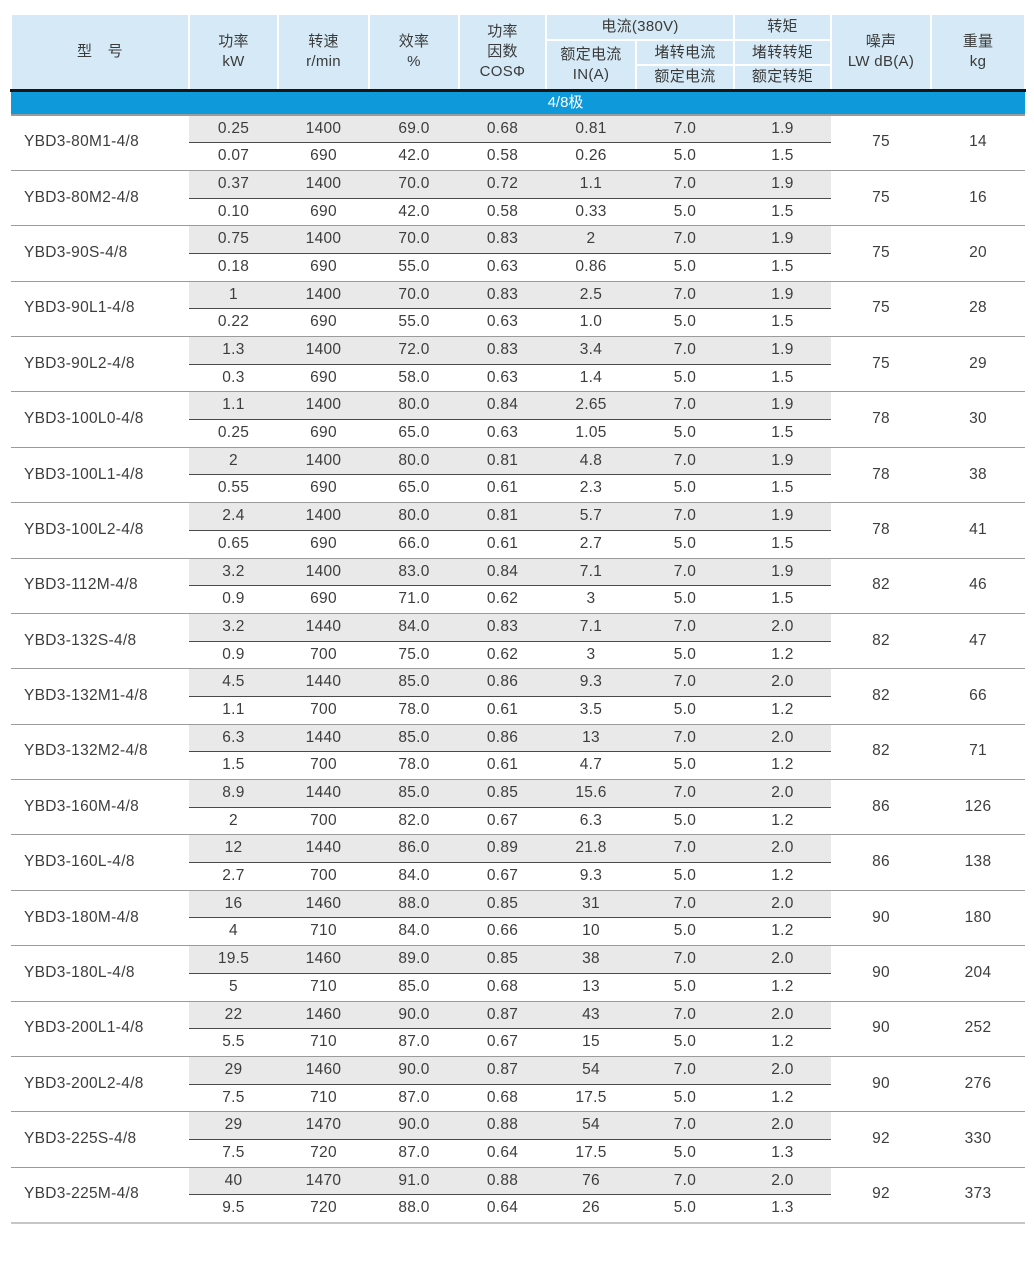 This screenshot has width=1034, height=1267. What do you see at coordinates (591, 295) in the screenshot?
I see `rated-current-4p-cell: 2.5` at bounding box center [591, 295].